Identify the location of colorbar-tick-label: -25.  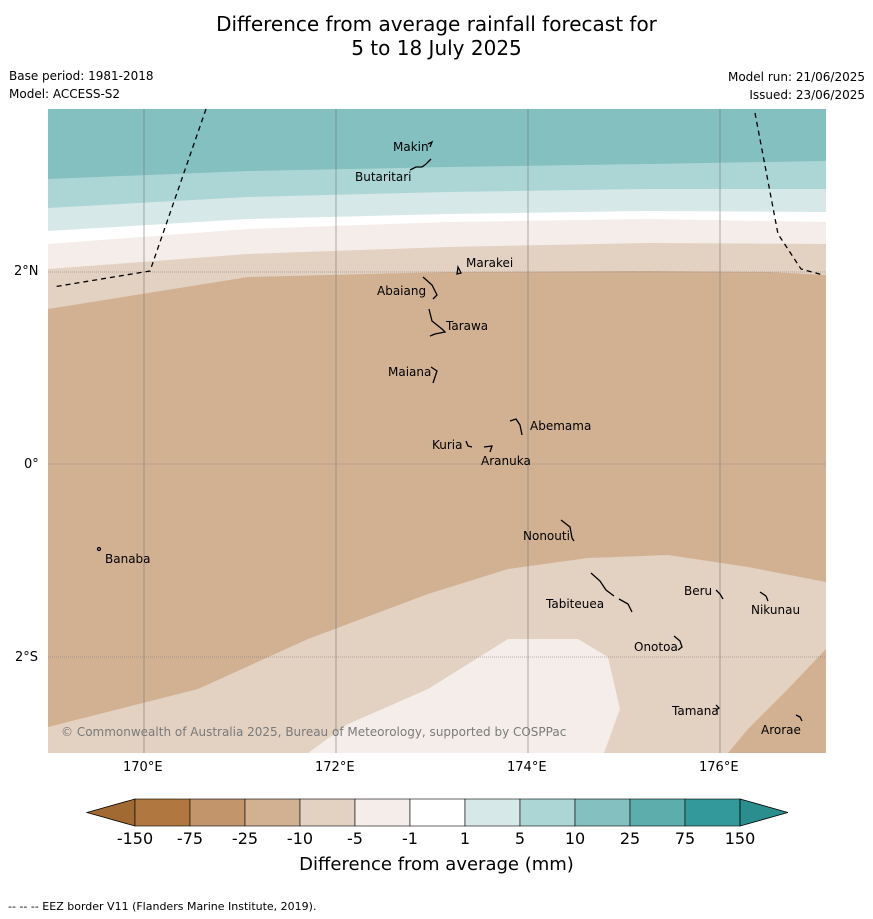
(245, 838).